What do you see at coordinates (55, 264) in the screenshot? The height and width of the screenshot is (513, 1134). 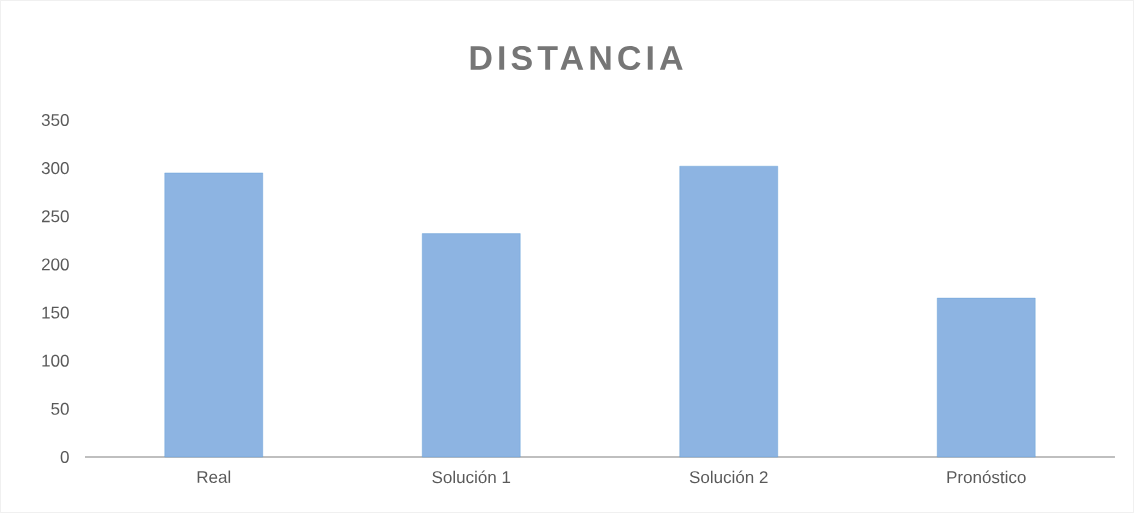 I see `y-tick-label: 200` at bounding box center [55, 264].